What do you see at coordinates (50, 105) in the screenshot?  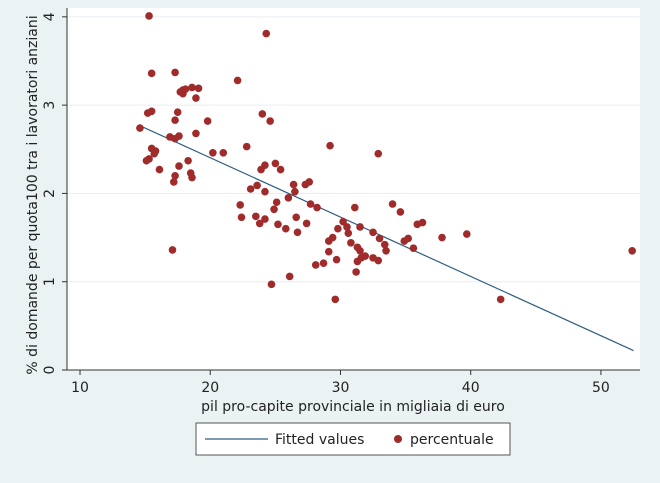 I see `y-tick-label: 3` at bounding box center [50, 105].